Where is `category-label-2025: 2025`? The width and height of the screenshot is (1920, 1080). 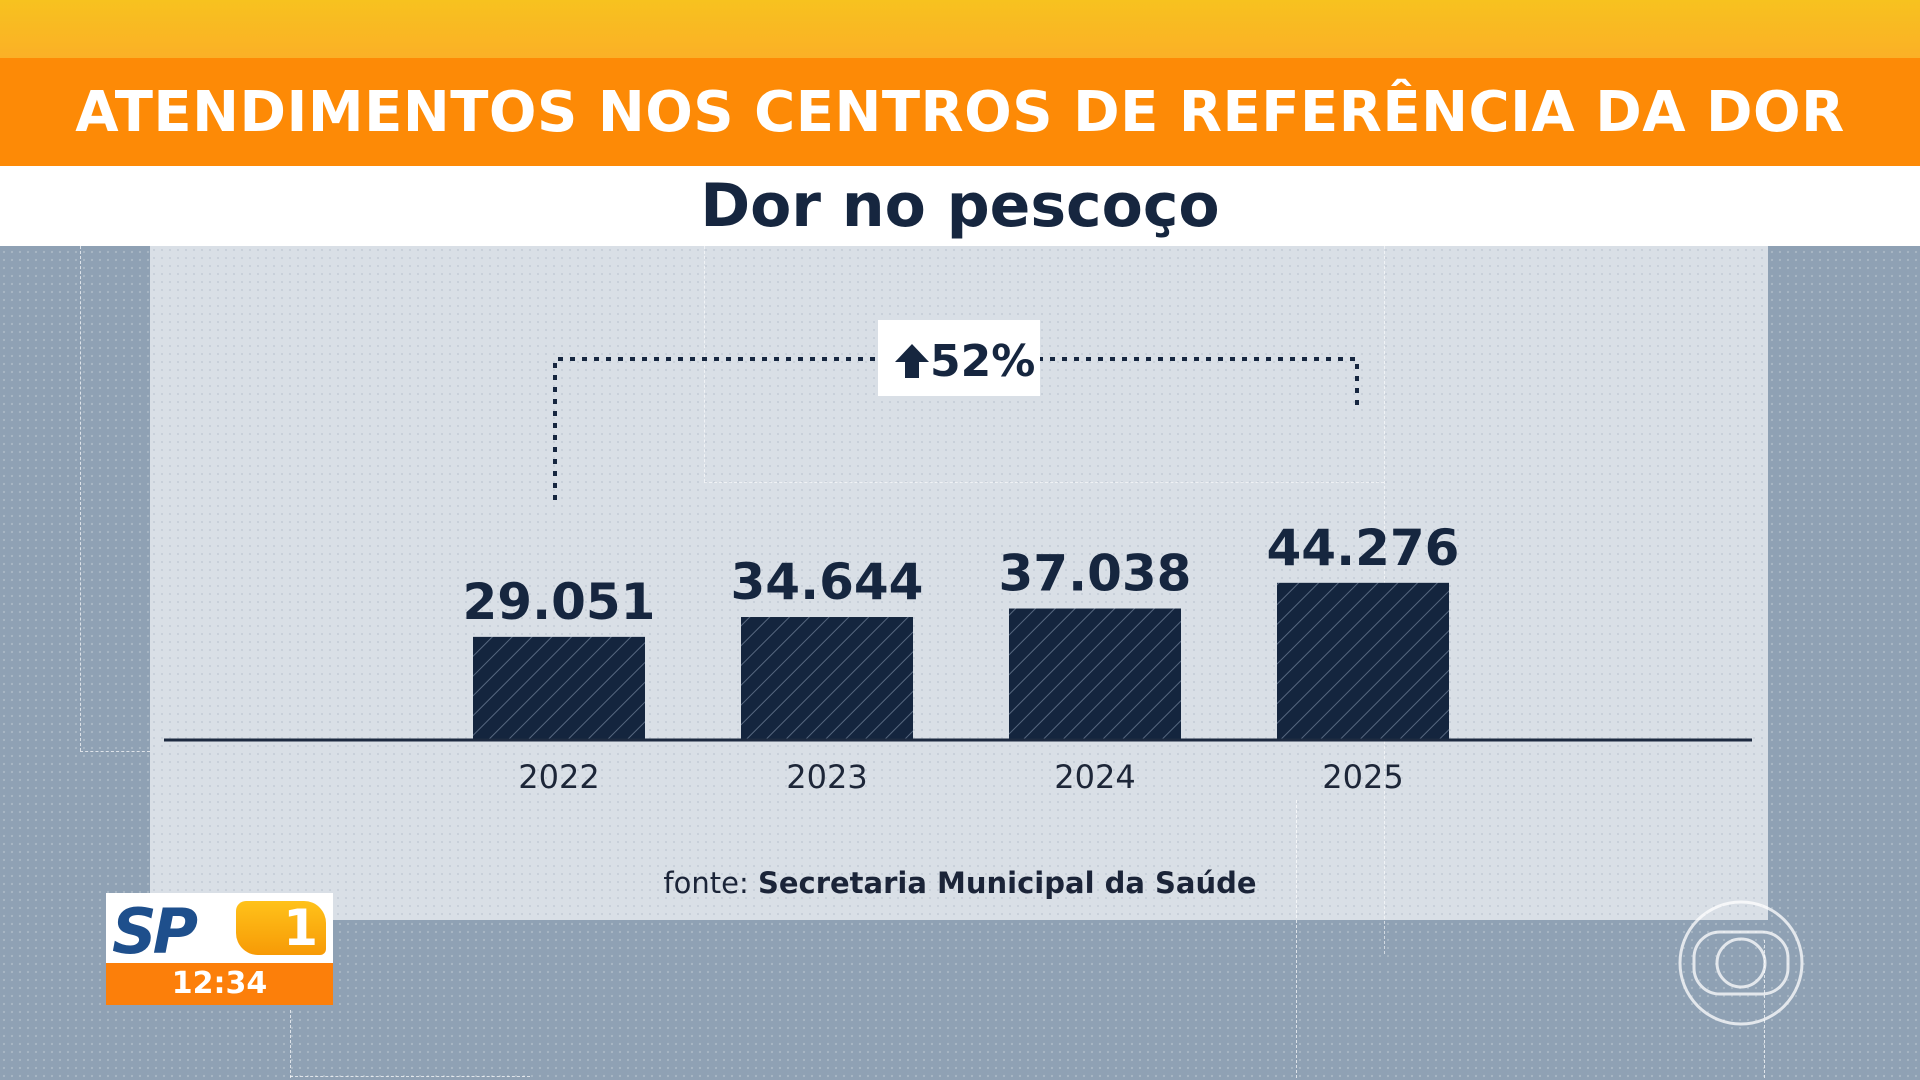 category-label-2025: 2025 is located at coordinates (1362, 777).